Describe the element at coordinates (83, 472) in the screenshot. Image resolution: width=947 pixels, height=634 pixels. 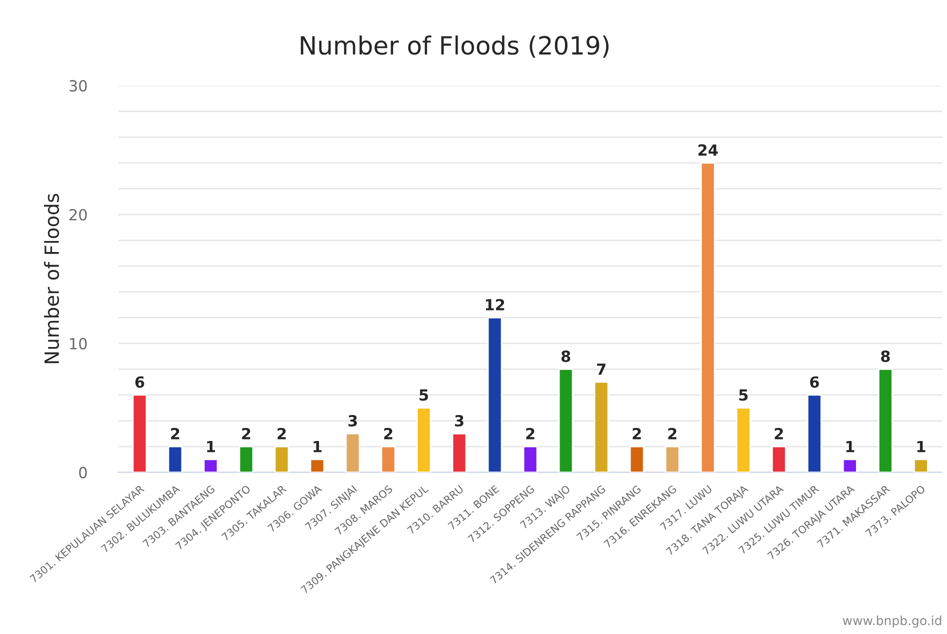
I see `y-tick-label: 0` at that location.